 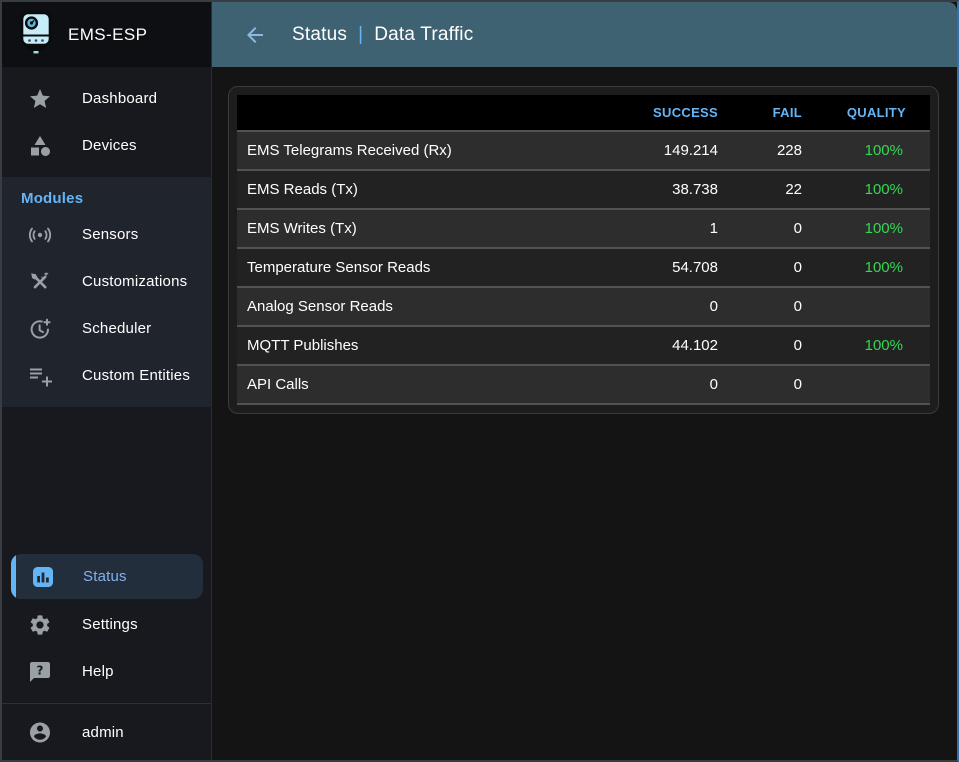 I want to click on cell-success: 44.102, so click(x=682, y=345).